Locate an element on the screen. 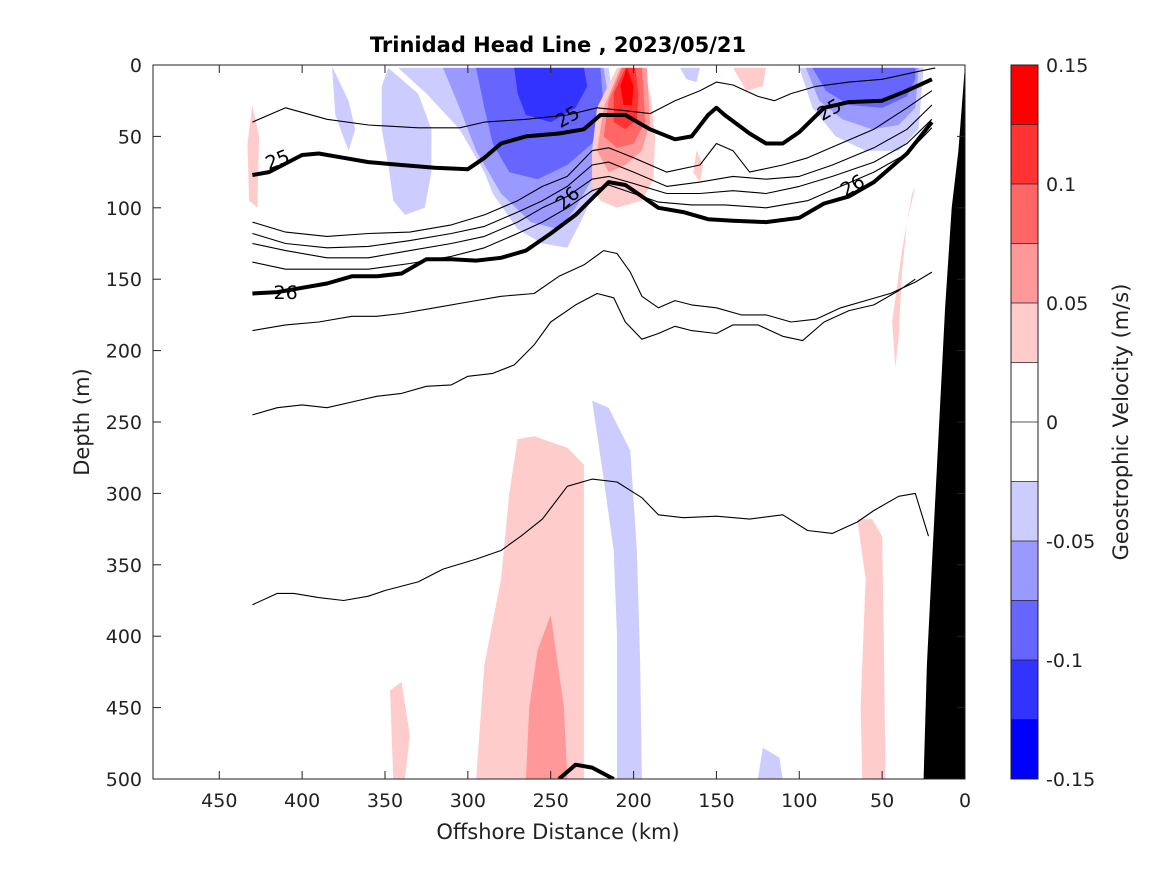 The image size is (1167, 875). x-tick-label: 300 is located at coordinates (468, 801).